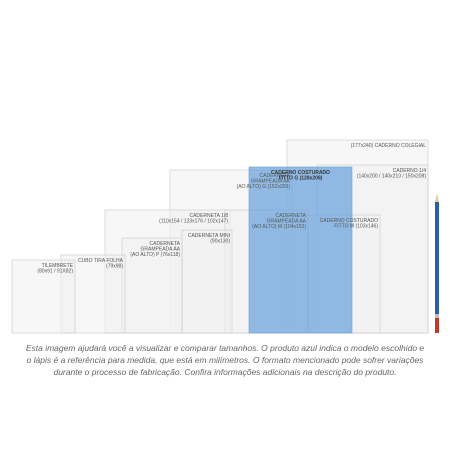  What do you see at coordinates (437, 258) in the screenshot?
I see `pencil-body` at bounding box center [437, 258].